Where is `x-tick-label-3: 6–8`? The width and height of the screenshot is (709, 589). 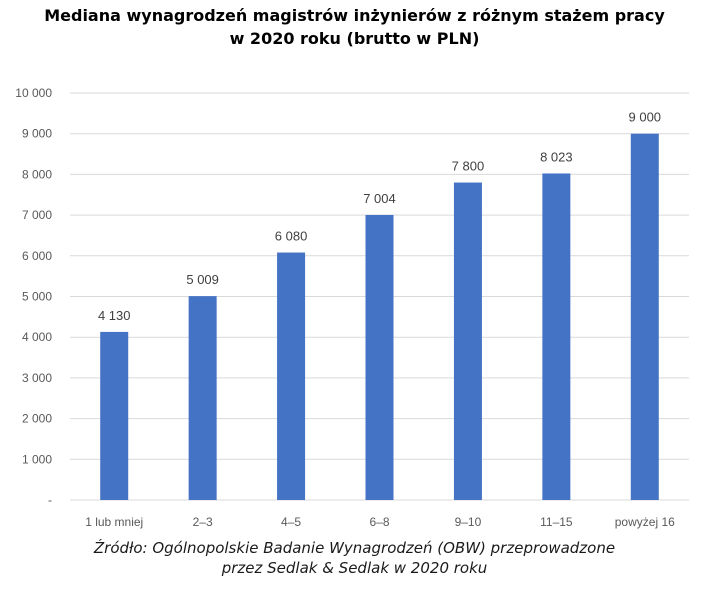 x-tick-label-3: 6–8 is located at coordinates (379, 522).